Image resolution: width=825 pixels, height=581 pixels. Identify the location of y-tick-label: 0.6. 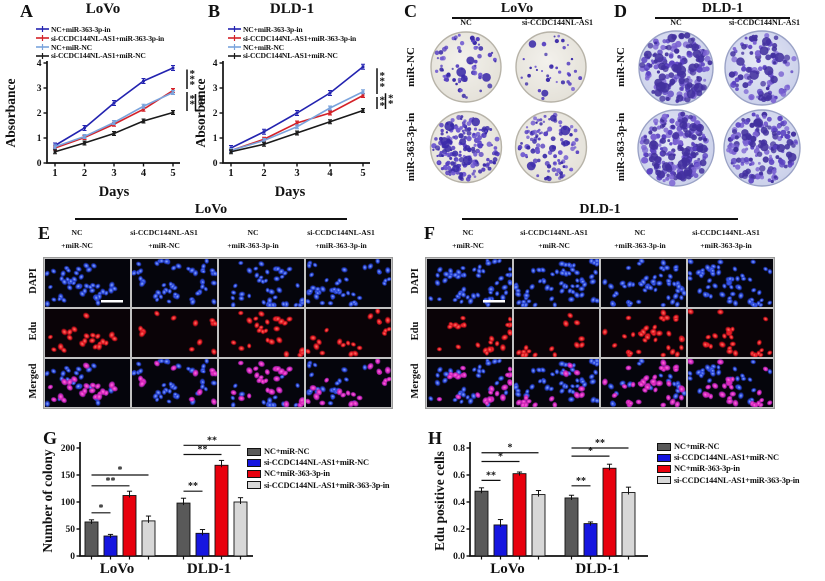
(459, 476).